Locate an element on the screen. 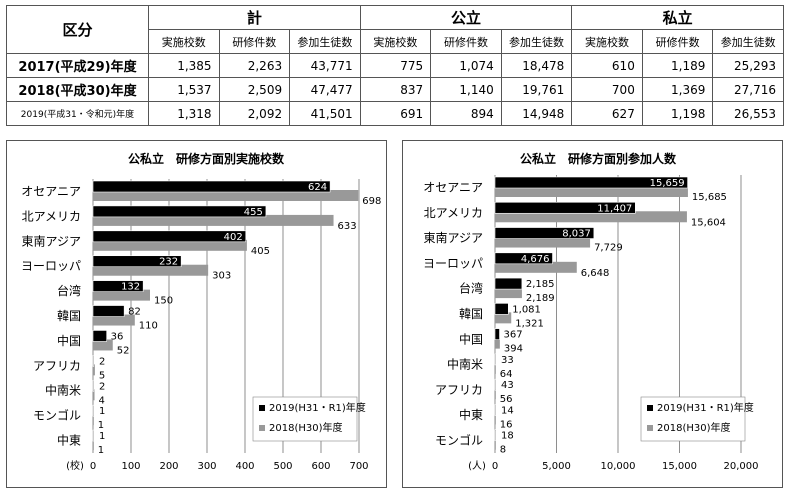 Image resolution: width=788 pixels, height=493 pixels. row-label: 2018(平成30)年度 is located at coordinates (77, 89).